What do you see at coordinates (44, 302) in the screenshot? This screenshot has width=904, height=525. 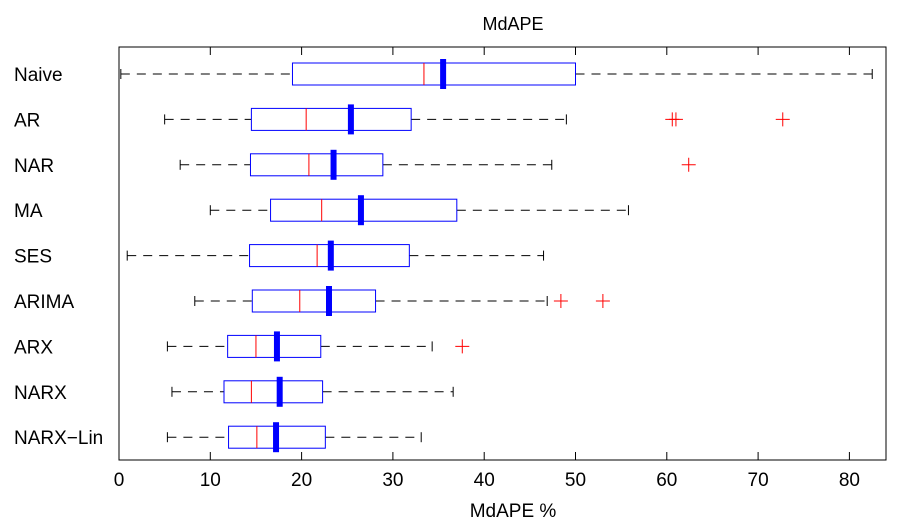 I see `category-label: ARIMA` at bounding box center [44, 302].